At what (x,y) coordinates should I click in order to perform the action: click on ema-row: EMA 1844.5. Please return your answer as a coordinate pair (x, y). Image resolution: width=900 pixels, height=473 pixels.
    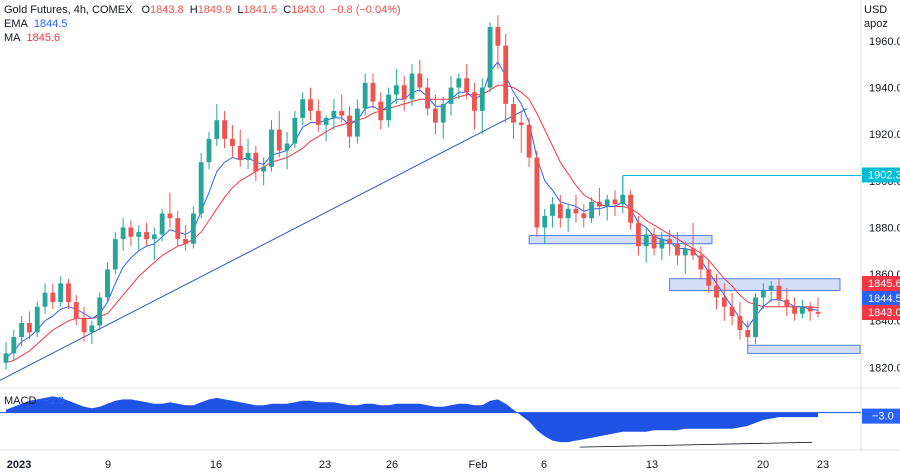
    Looking at the image, I should click on (202, 24).